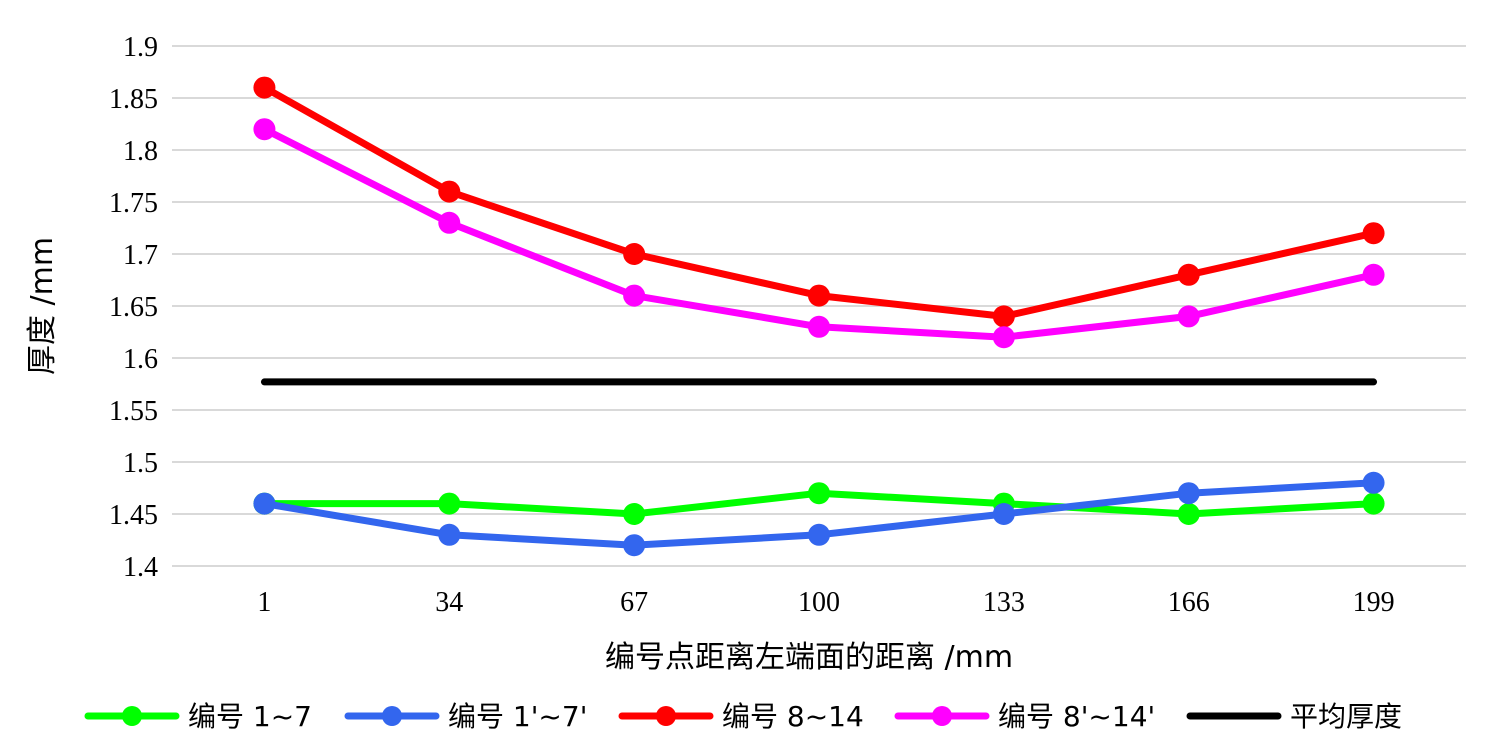 Image resolution: width=1495 pixels, height=748 pixels. Describe the element at coordinates (133, 515) in the screenshot. I see `y-tick-label: 1.45` at that location.